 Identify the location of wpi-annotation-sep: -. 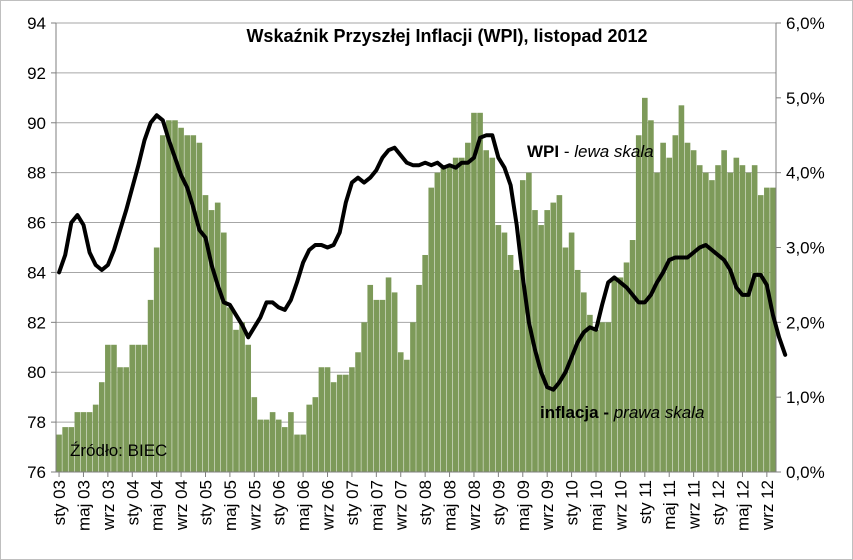
(566, 151).